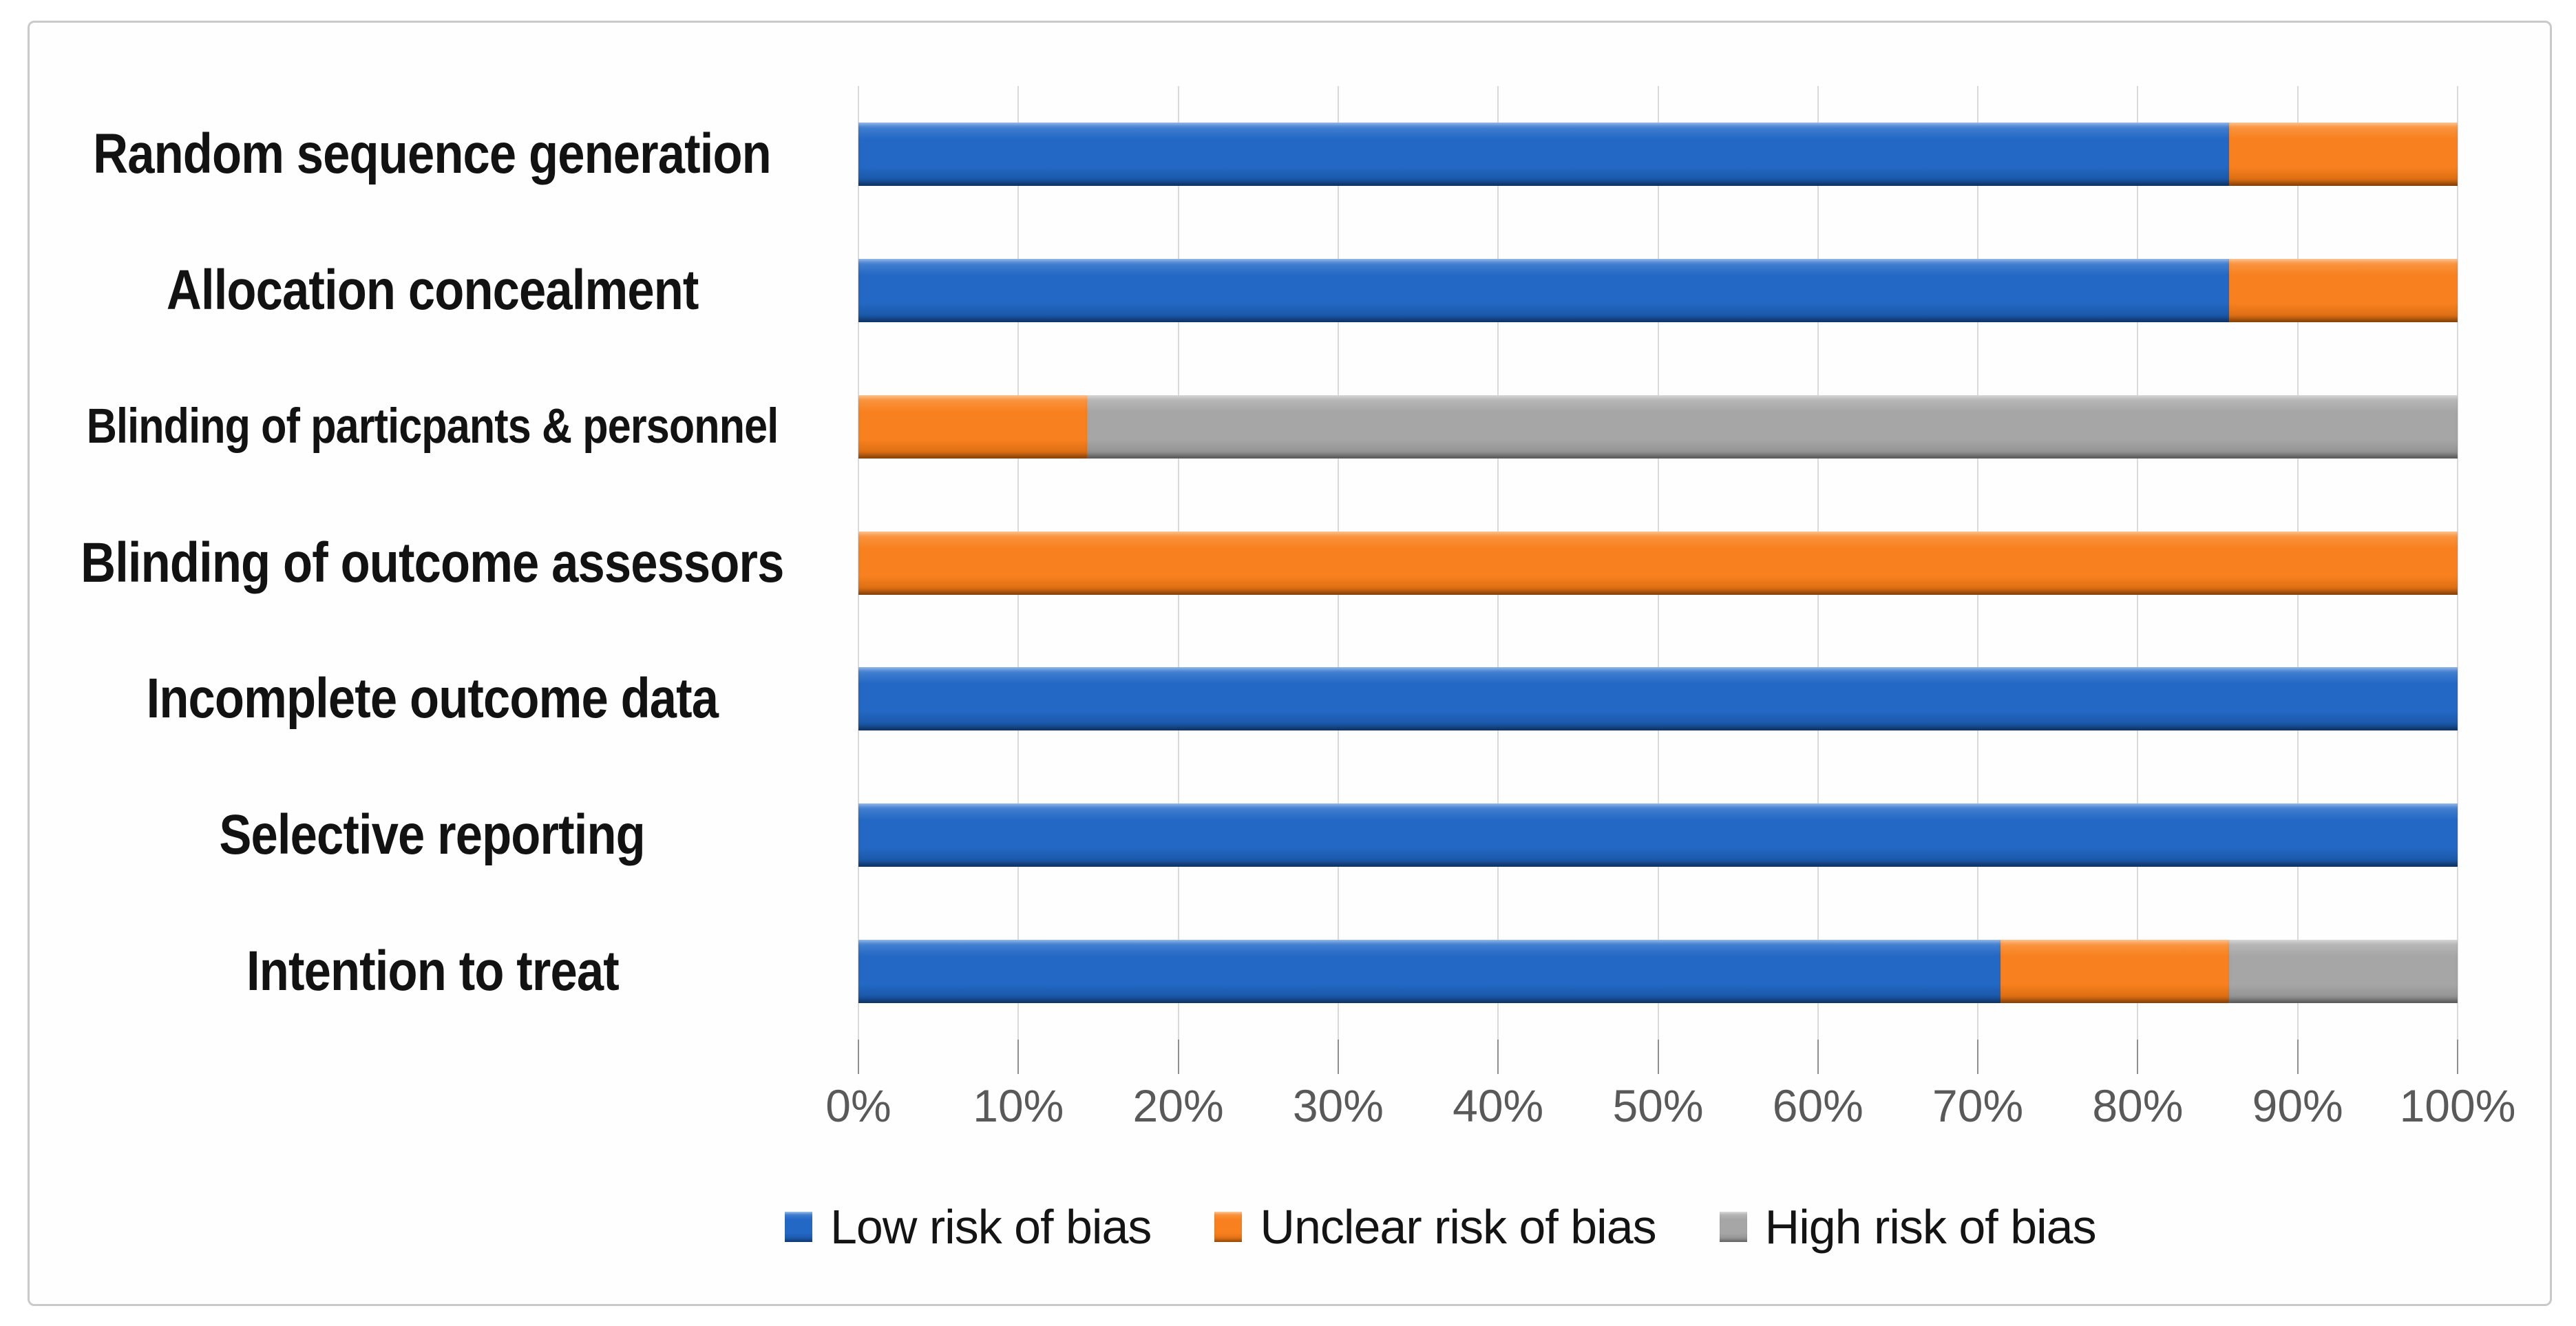 The height and width of the screenshot is (1326, 2576). I want to click on category-row: Intention to treat, so click(432, 971).